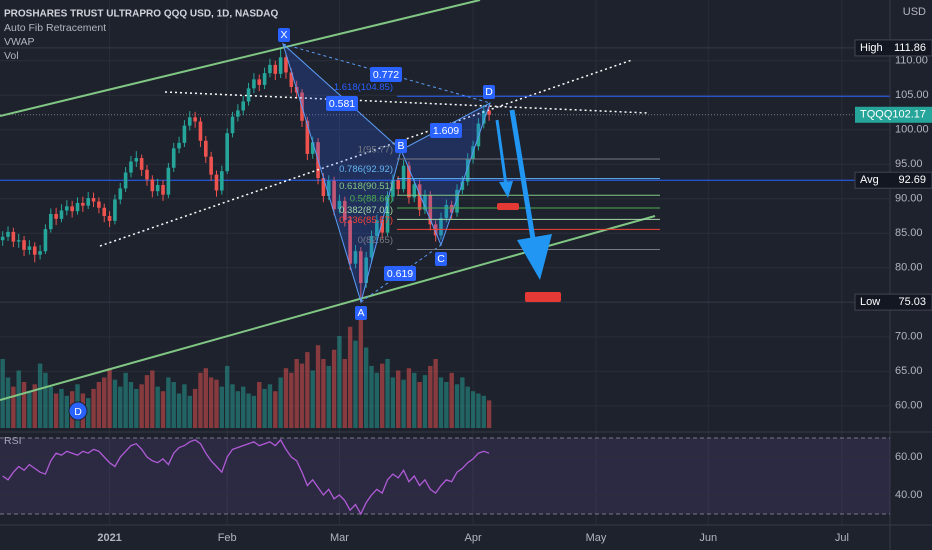  Describe the element at coordinates (508, 206) in the screenshot. I see `target-box` at that location.